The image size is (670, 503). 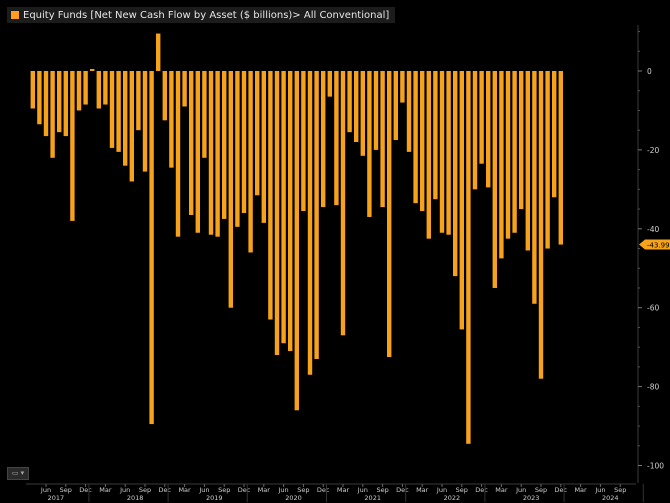 I want to click on x-year-label: 2021, so click(x=372, y=498).